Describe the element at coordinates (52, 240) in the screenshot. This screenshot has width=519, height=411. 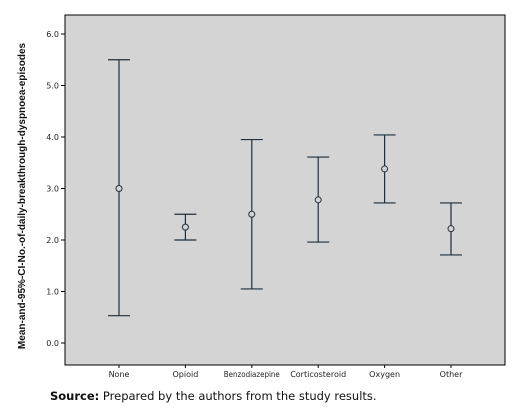
I see `y-tick-label: 2.0` at that location.